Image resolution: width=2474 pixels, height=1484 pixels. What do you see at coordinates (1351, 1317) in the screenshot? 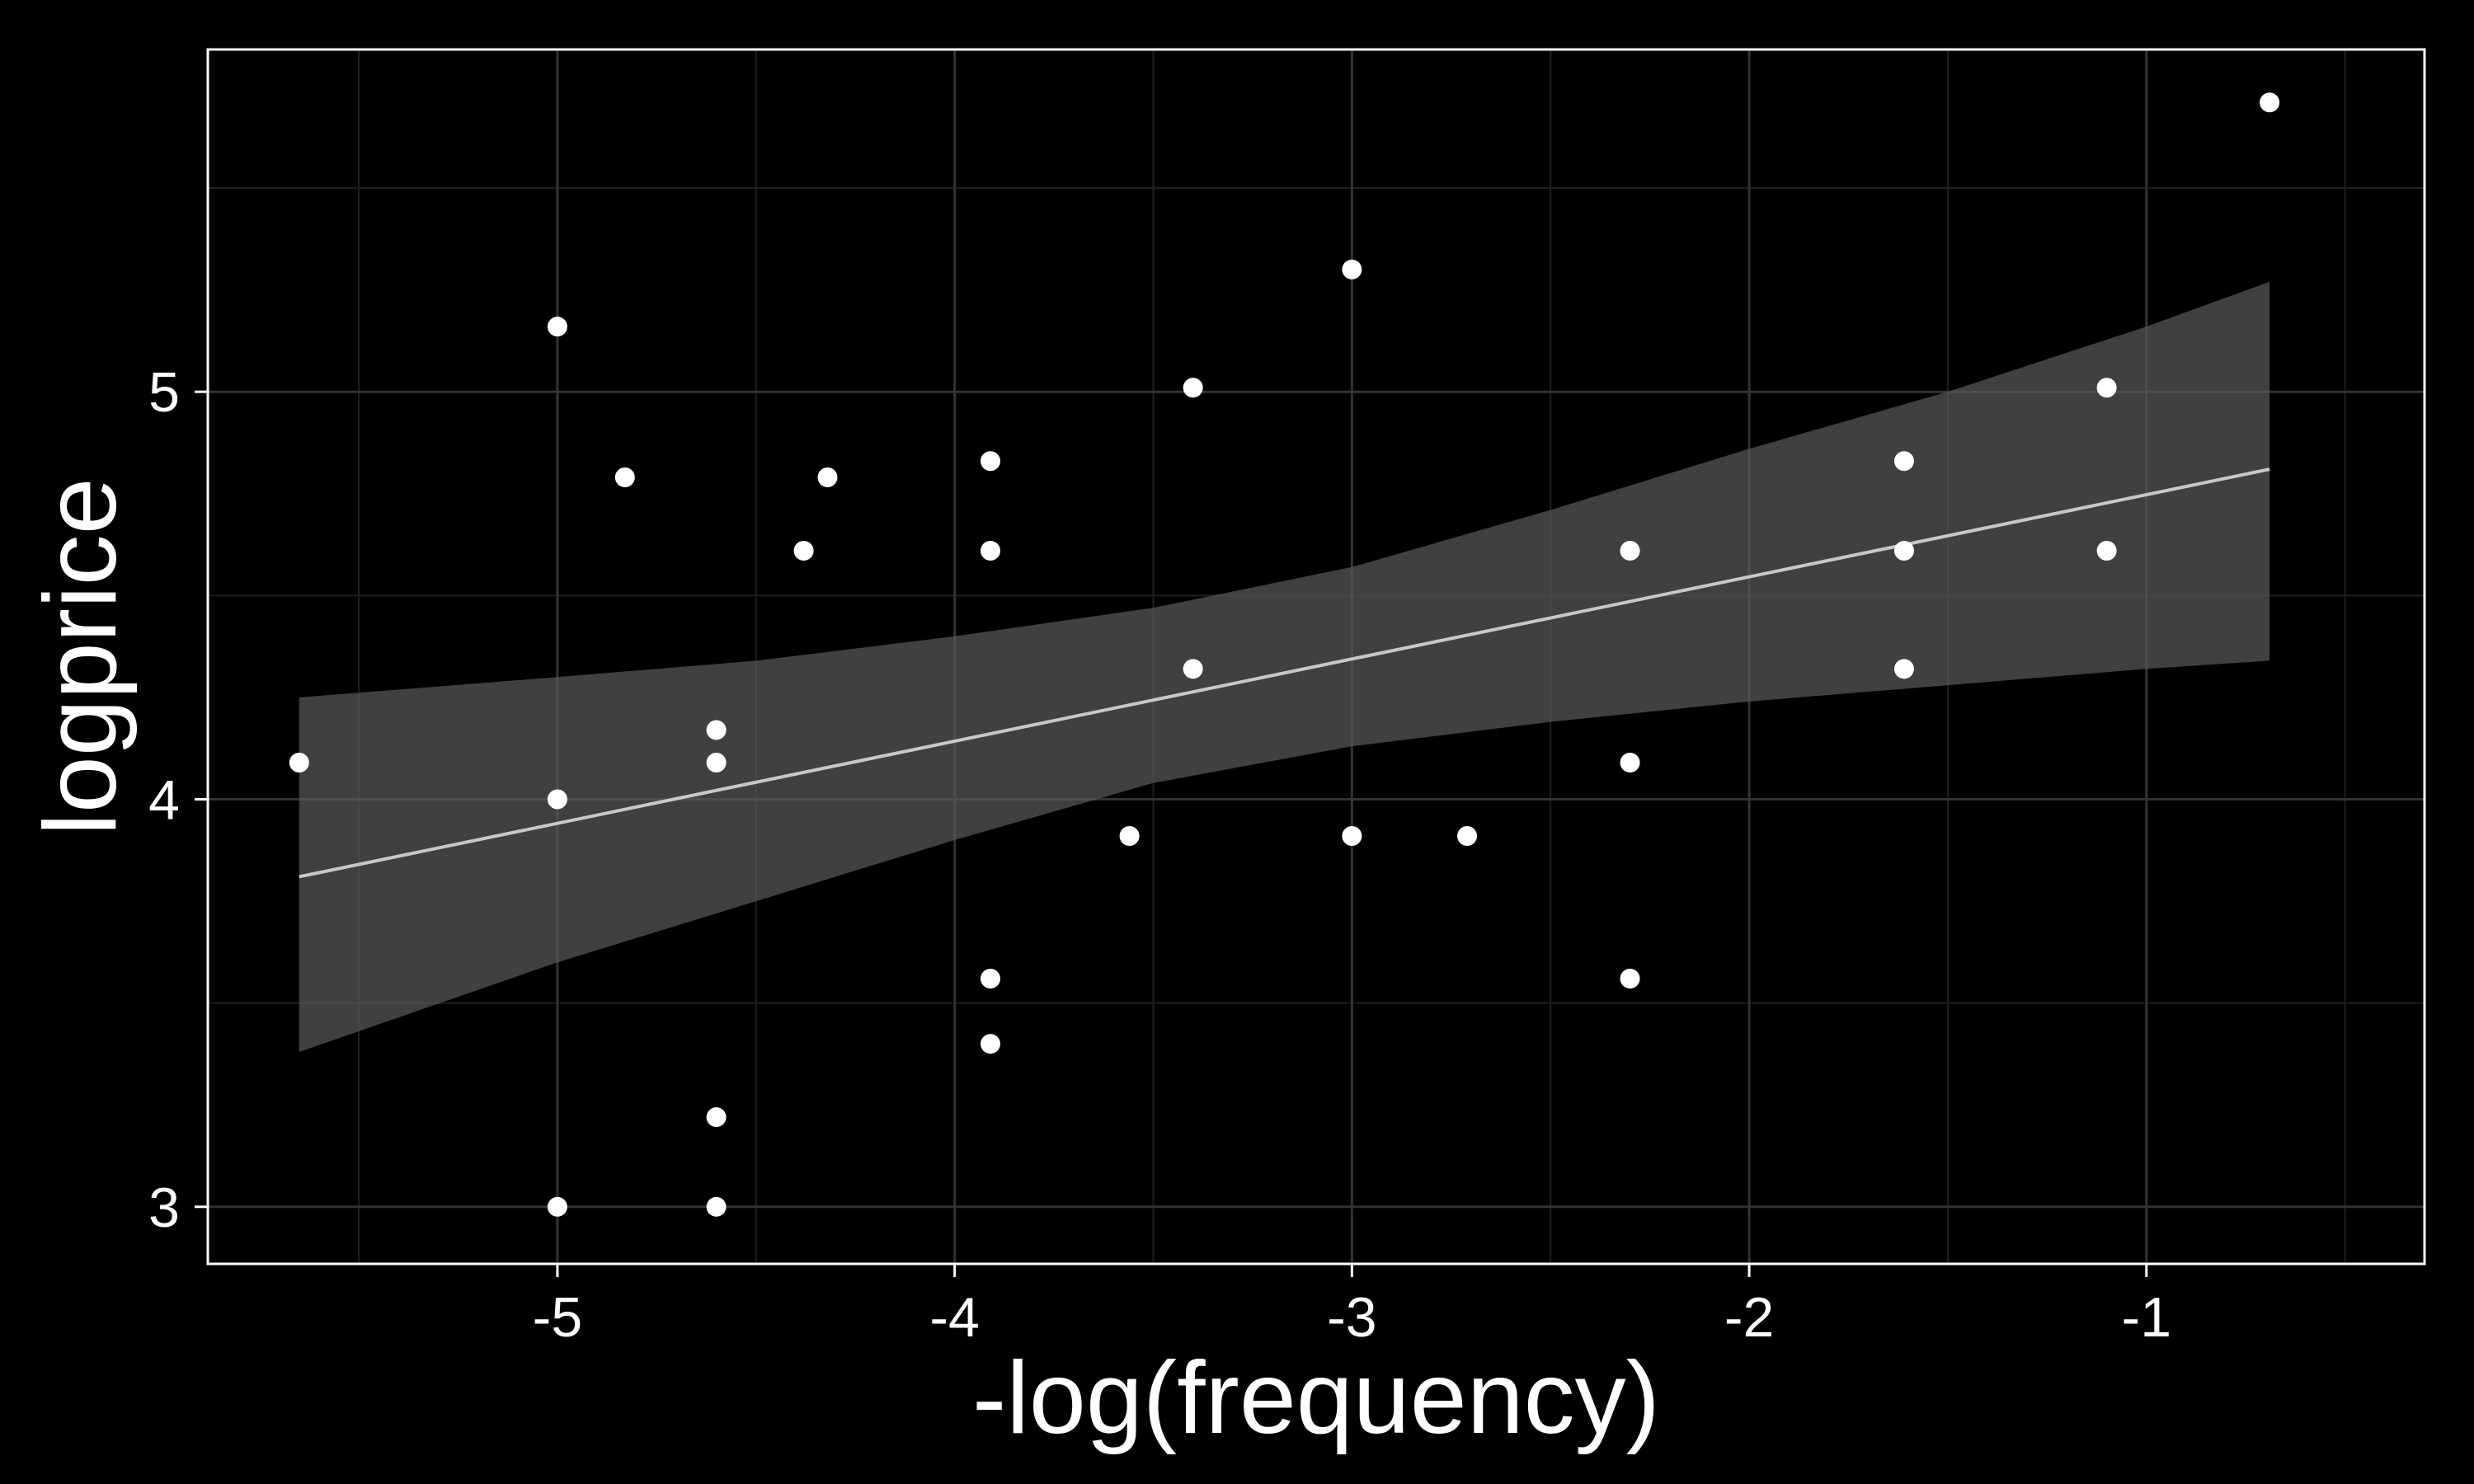
I see `x-tick-label: -3` at bounding box center [1351, 1317].